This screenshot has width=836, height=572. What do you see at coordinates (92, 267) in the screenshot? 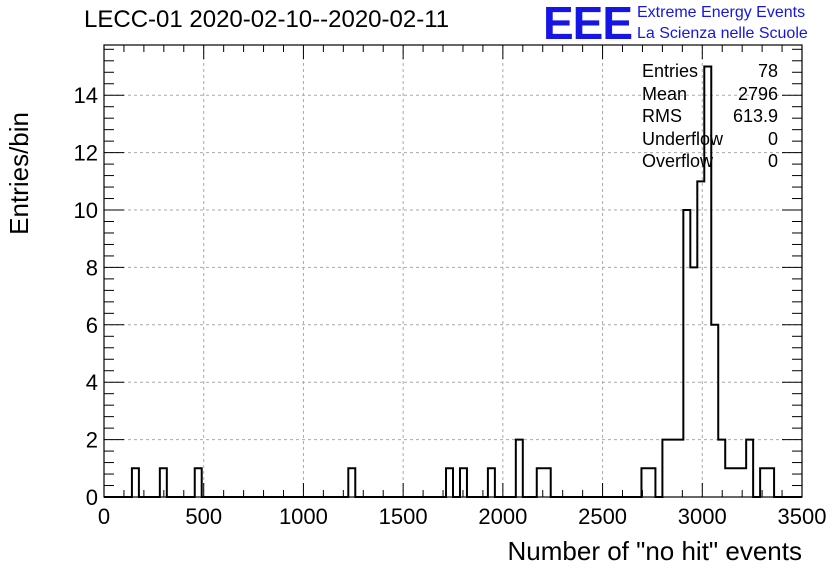
I see `y-tick-label: 8` at bounding box center [92, 267].